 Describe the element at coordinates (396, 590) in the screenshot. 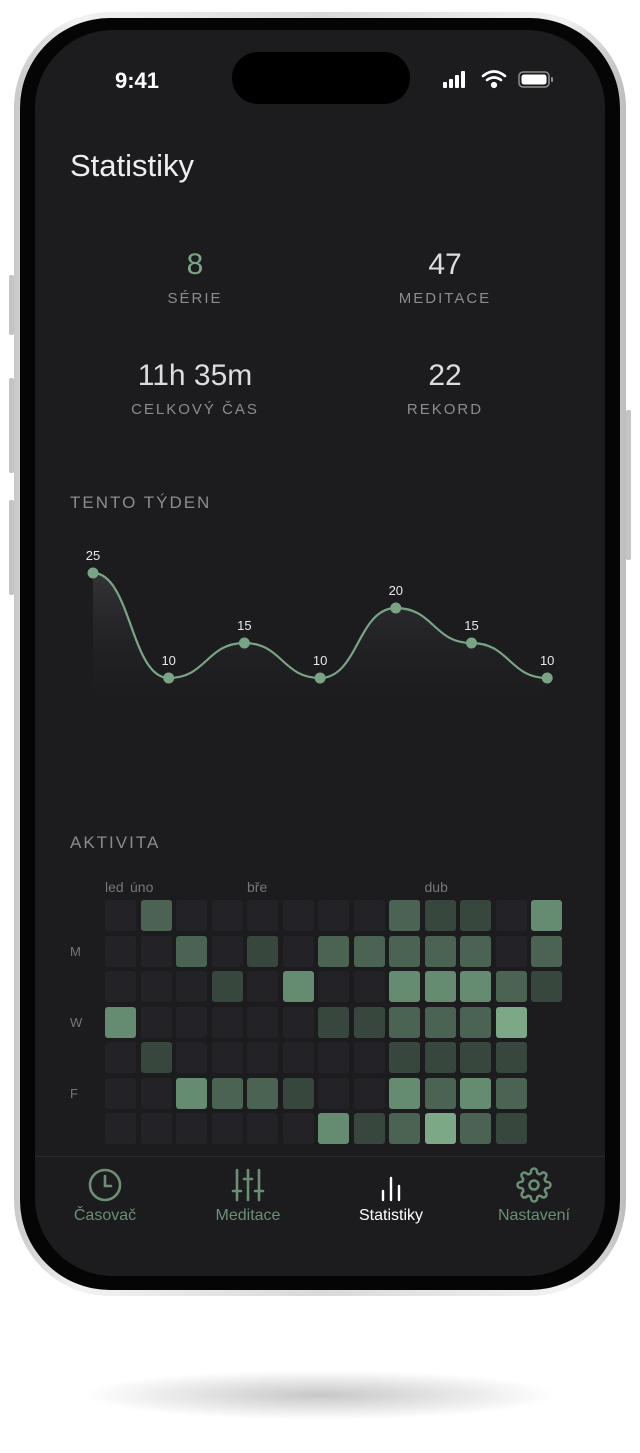

I see `data-label: 20` at that location.